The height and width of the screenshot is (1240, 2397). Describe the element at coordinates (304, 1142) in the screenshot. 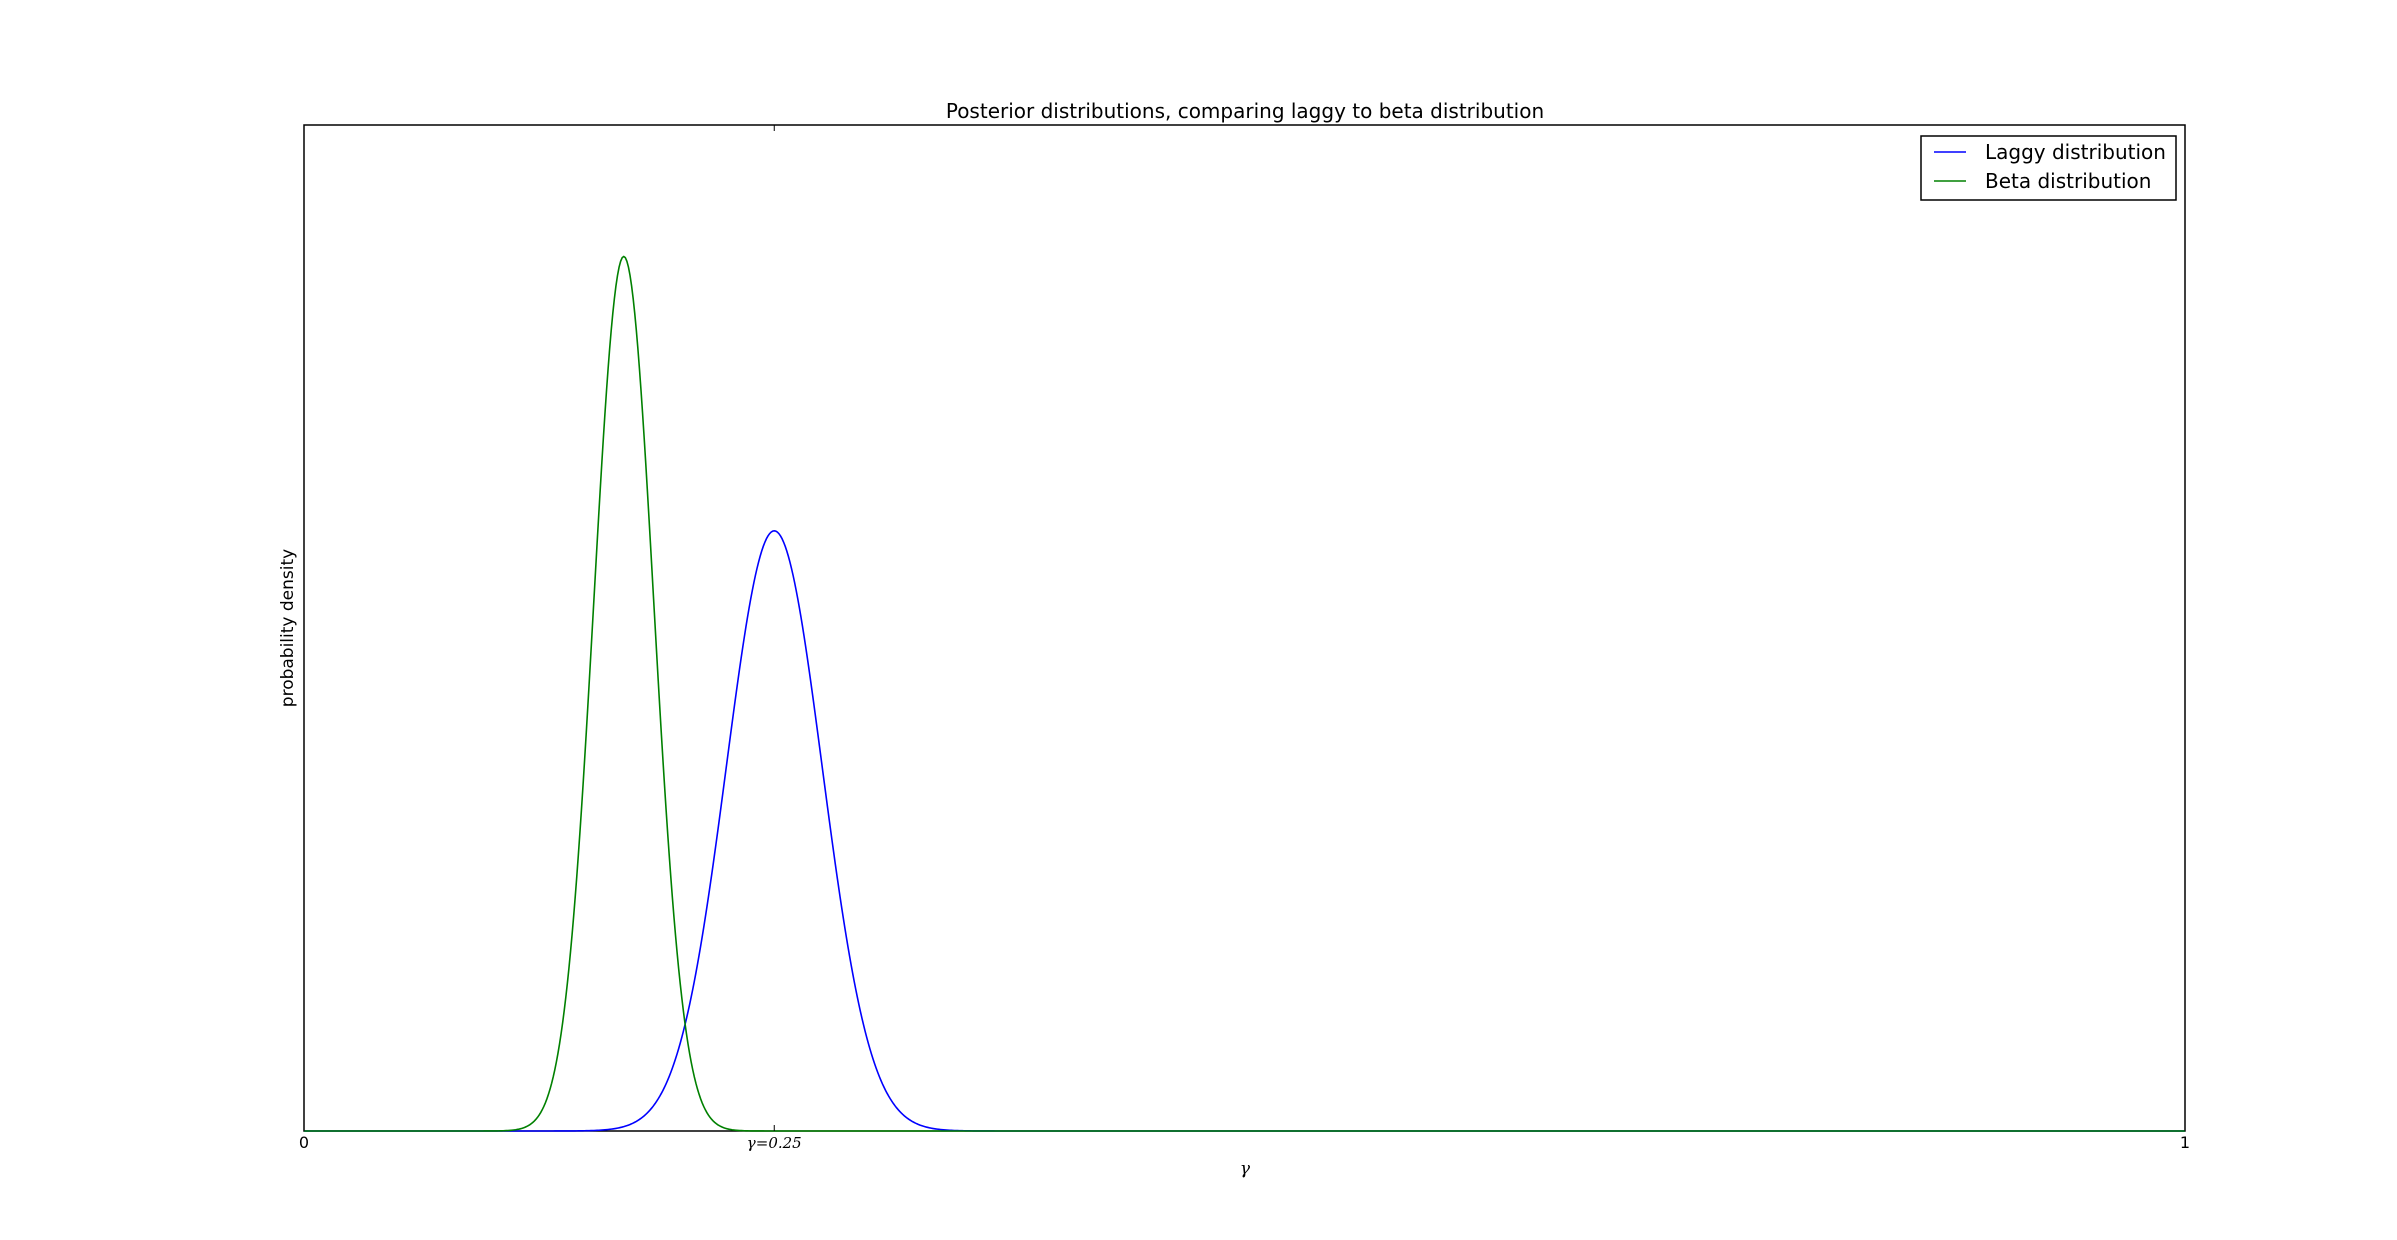

I see `x-tick-label-0: 0` at that location.